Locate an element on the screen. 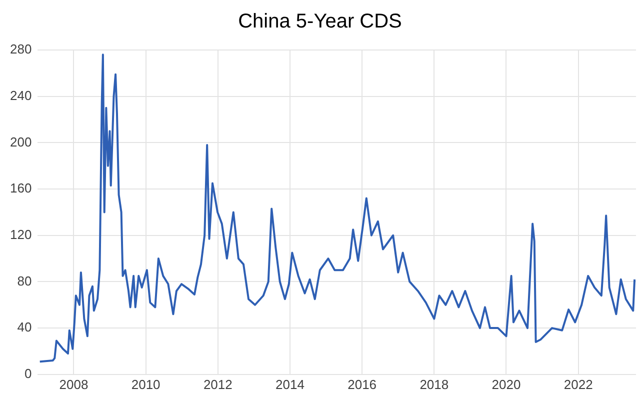  x-tick-label: 2020 is located at coordinates (506, 384).